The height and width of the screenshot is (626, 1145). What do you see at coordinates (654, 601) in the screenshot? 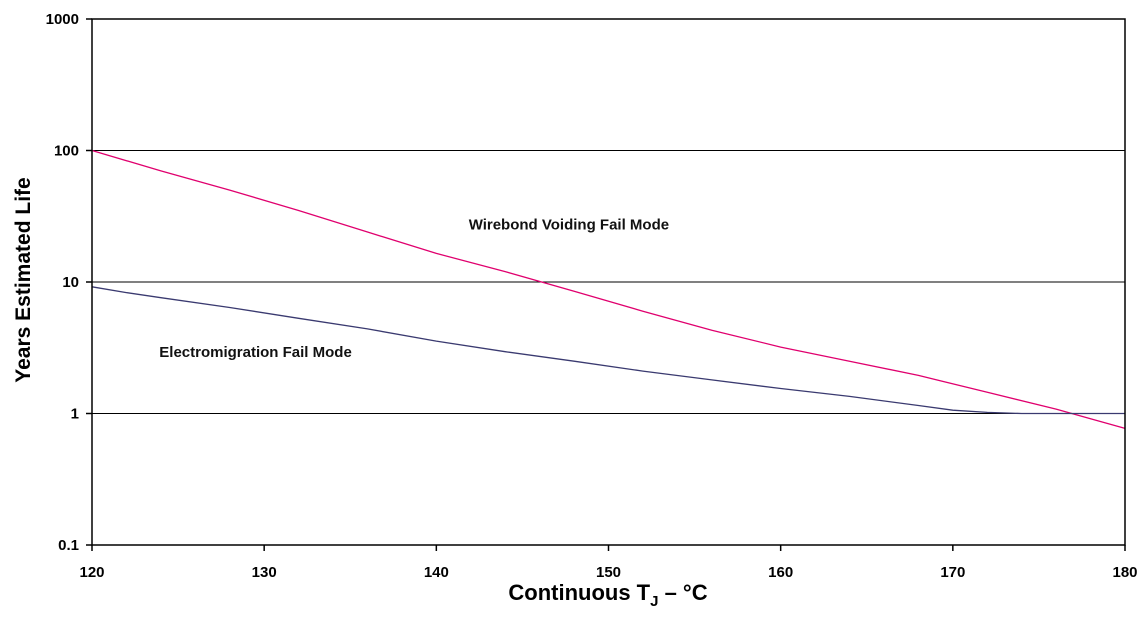
I see `x-axis-title-subscript: J` at bounding box center [654, 601].